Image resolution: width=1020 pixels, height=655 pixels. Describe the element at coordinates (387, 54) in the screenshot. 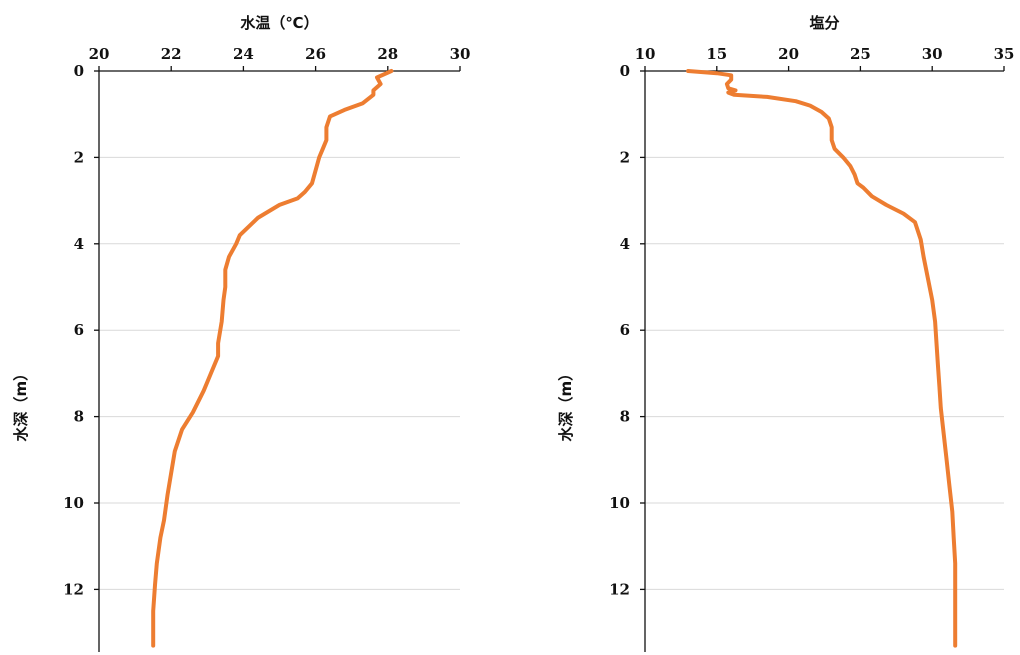

I see `x-tick-label: 28` at that location.